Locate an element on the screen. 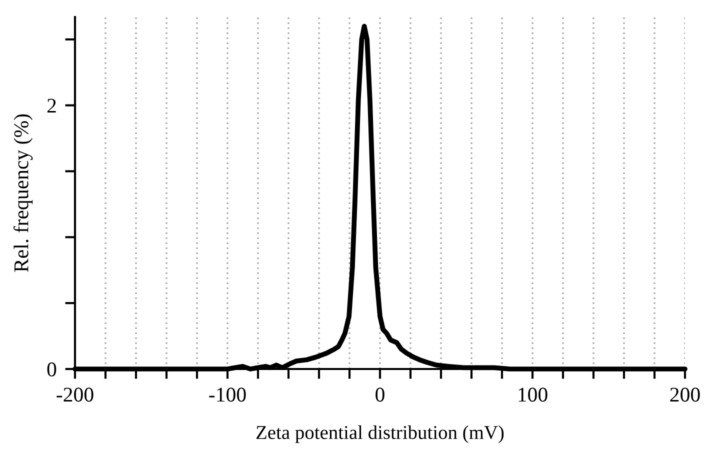 This screenshot has height=451, width=705. x-axis-title: Zeta potential distribution (mV) is located at coordinates (380, 434).